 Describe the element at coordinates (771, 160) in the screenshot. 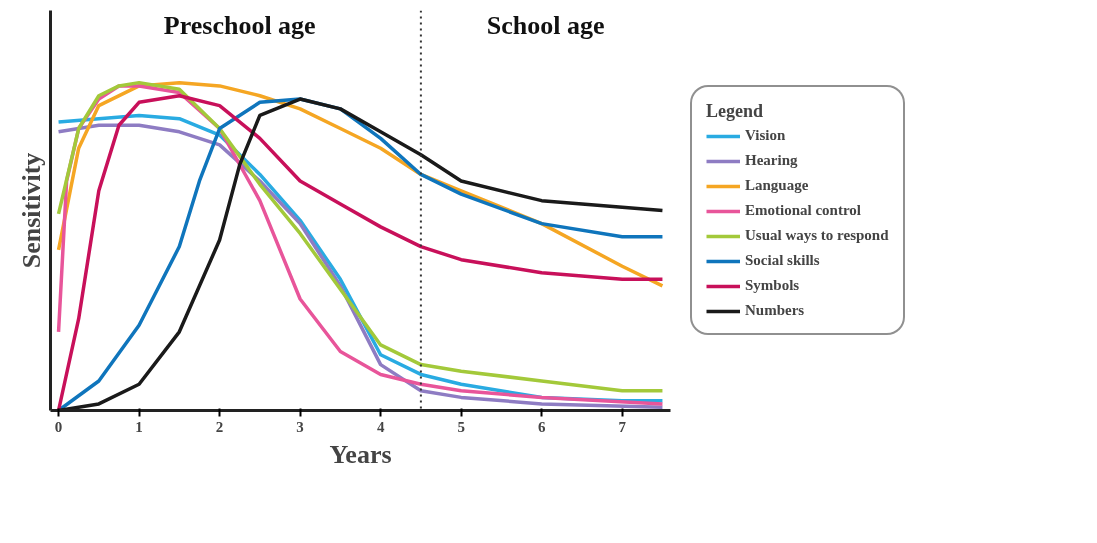

I see `legend-label: Hearing` at that location.